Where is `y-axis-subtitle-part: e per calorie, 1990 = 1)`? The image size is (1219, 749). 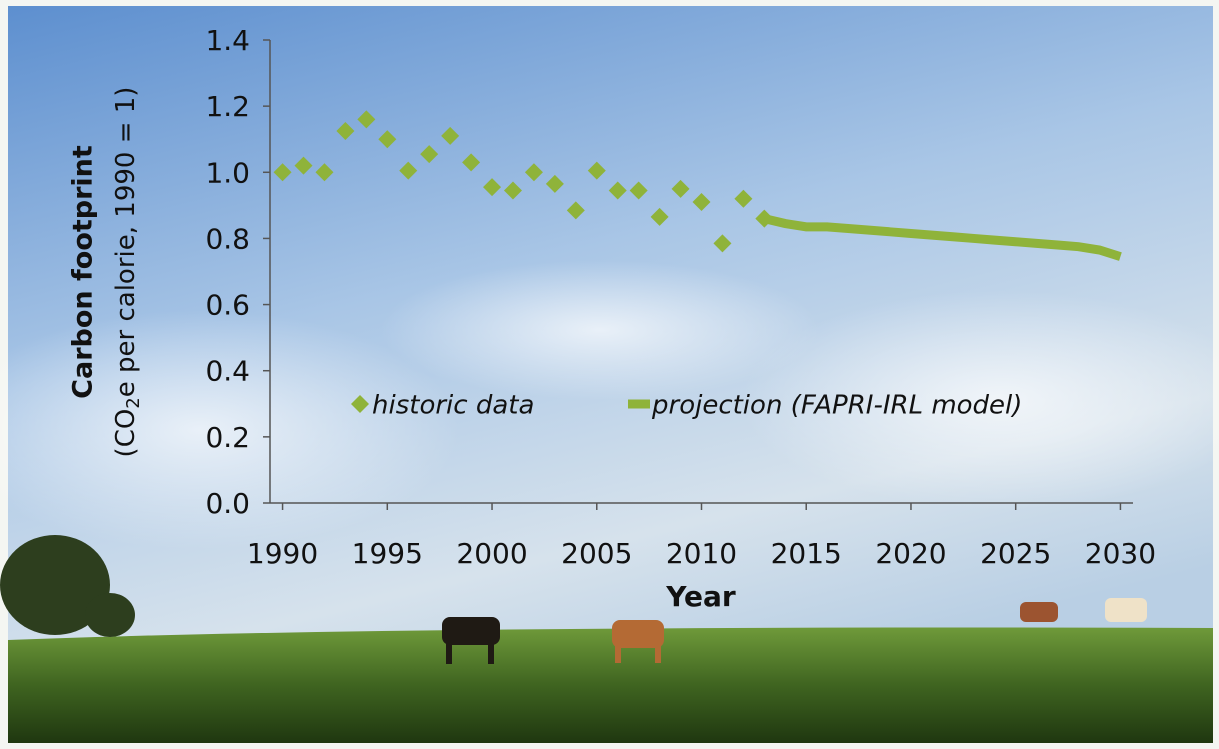
y-axis-subtitle-part: e per calorie, 1990 = 1) is located at coordinates (126, 242).